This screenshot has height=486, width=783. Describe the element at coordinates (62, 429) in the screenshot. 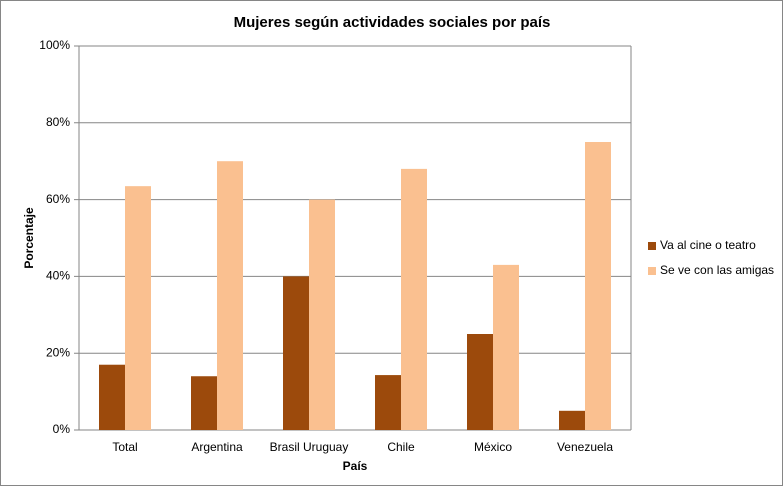

I see `y-tick-label: 0%` at that location.